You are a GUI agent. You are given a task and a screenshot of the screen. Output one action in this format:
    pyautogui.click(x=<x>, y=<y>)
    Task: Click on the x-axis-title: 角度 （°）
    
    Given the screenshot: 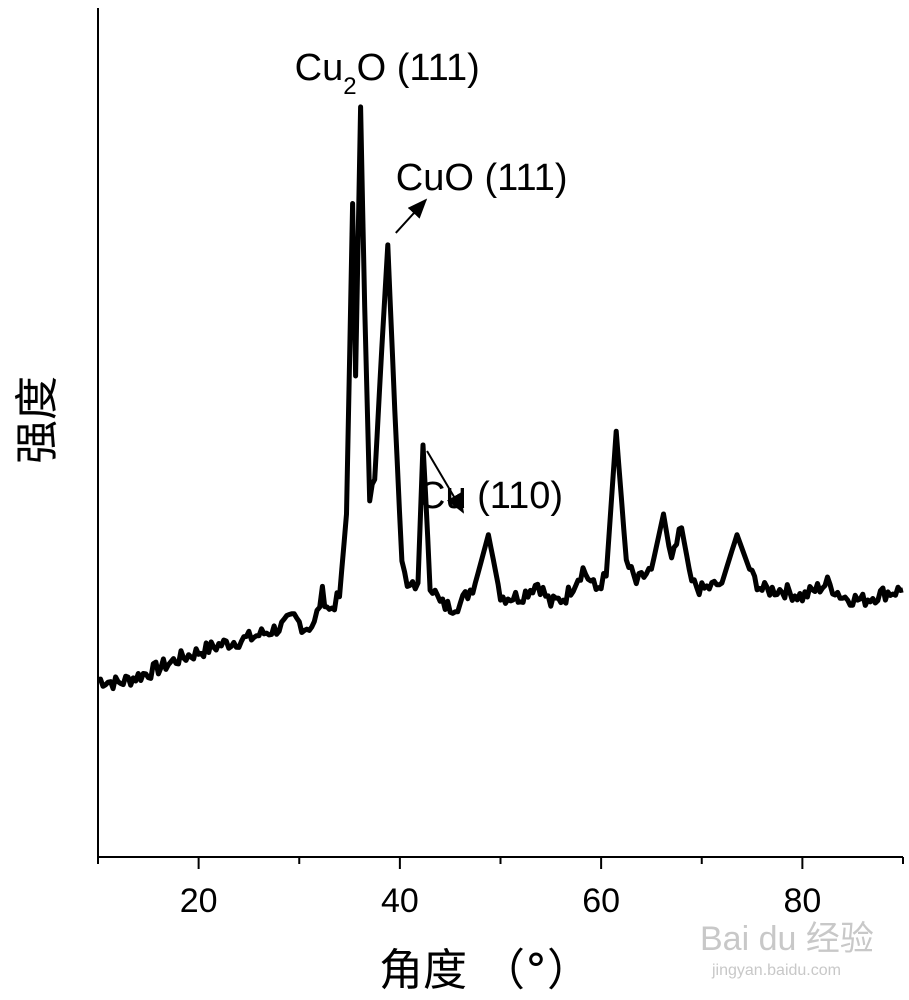 What is the action you would take?
    pyautogui.click(x=485, y=970)
    